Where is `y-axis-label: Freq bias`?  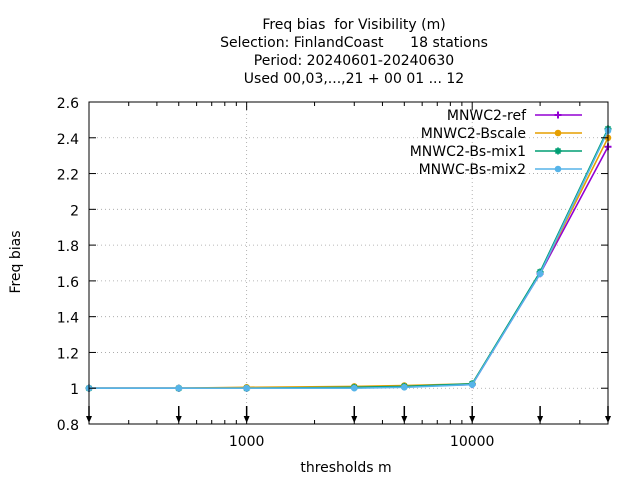 y-axis-label: Freq bias is located at coordinates (16, 261).